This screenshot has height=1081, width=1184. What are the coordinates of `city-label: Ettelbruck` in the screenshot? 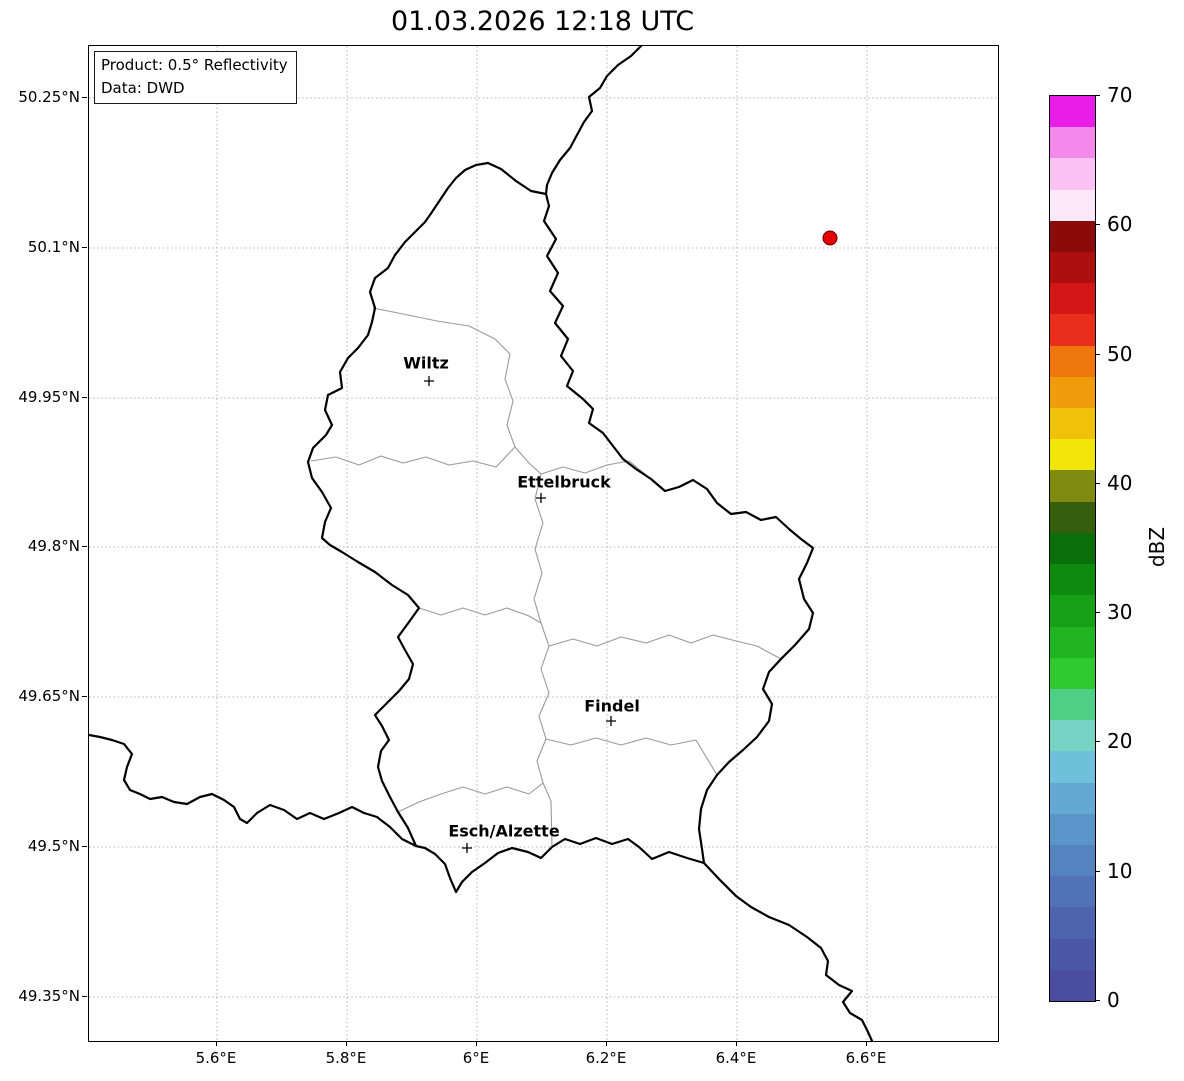 It's located at (564, 482).